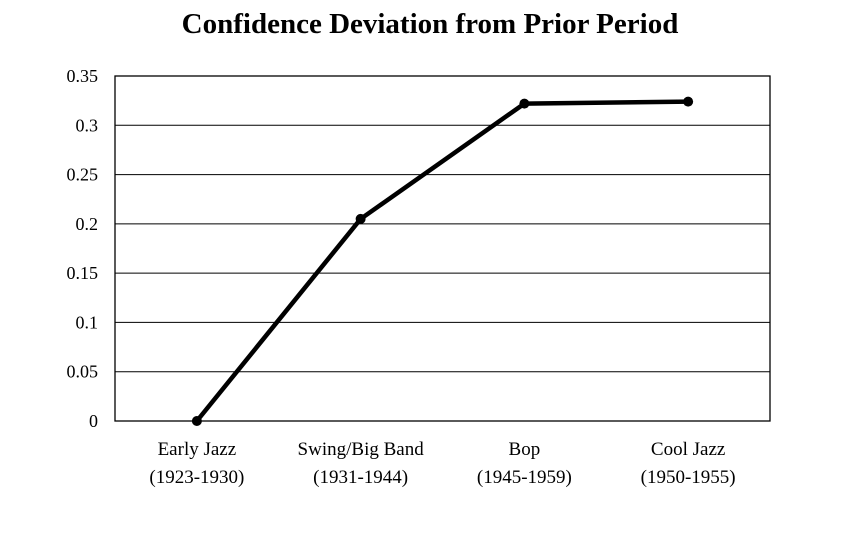  What do you see at coordinates (93, 421) in the screenshot?
I see `y-tick-label: 0` at bounding box center [93, 421].